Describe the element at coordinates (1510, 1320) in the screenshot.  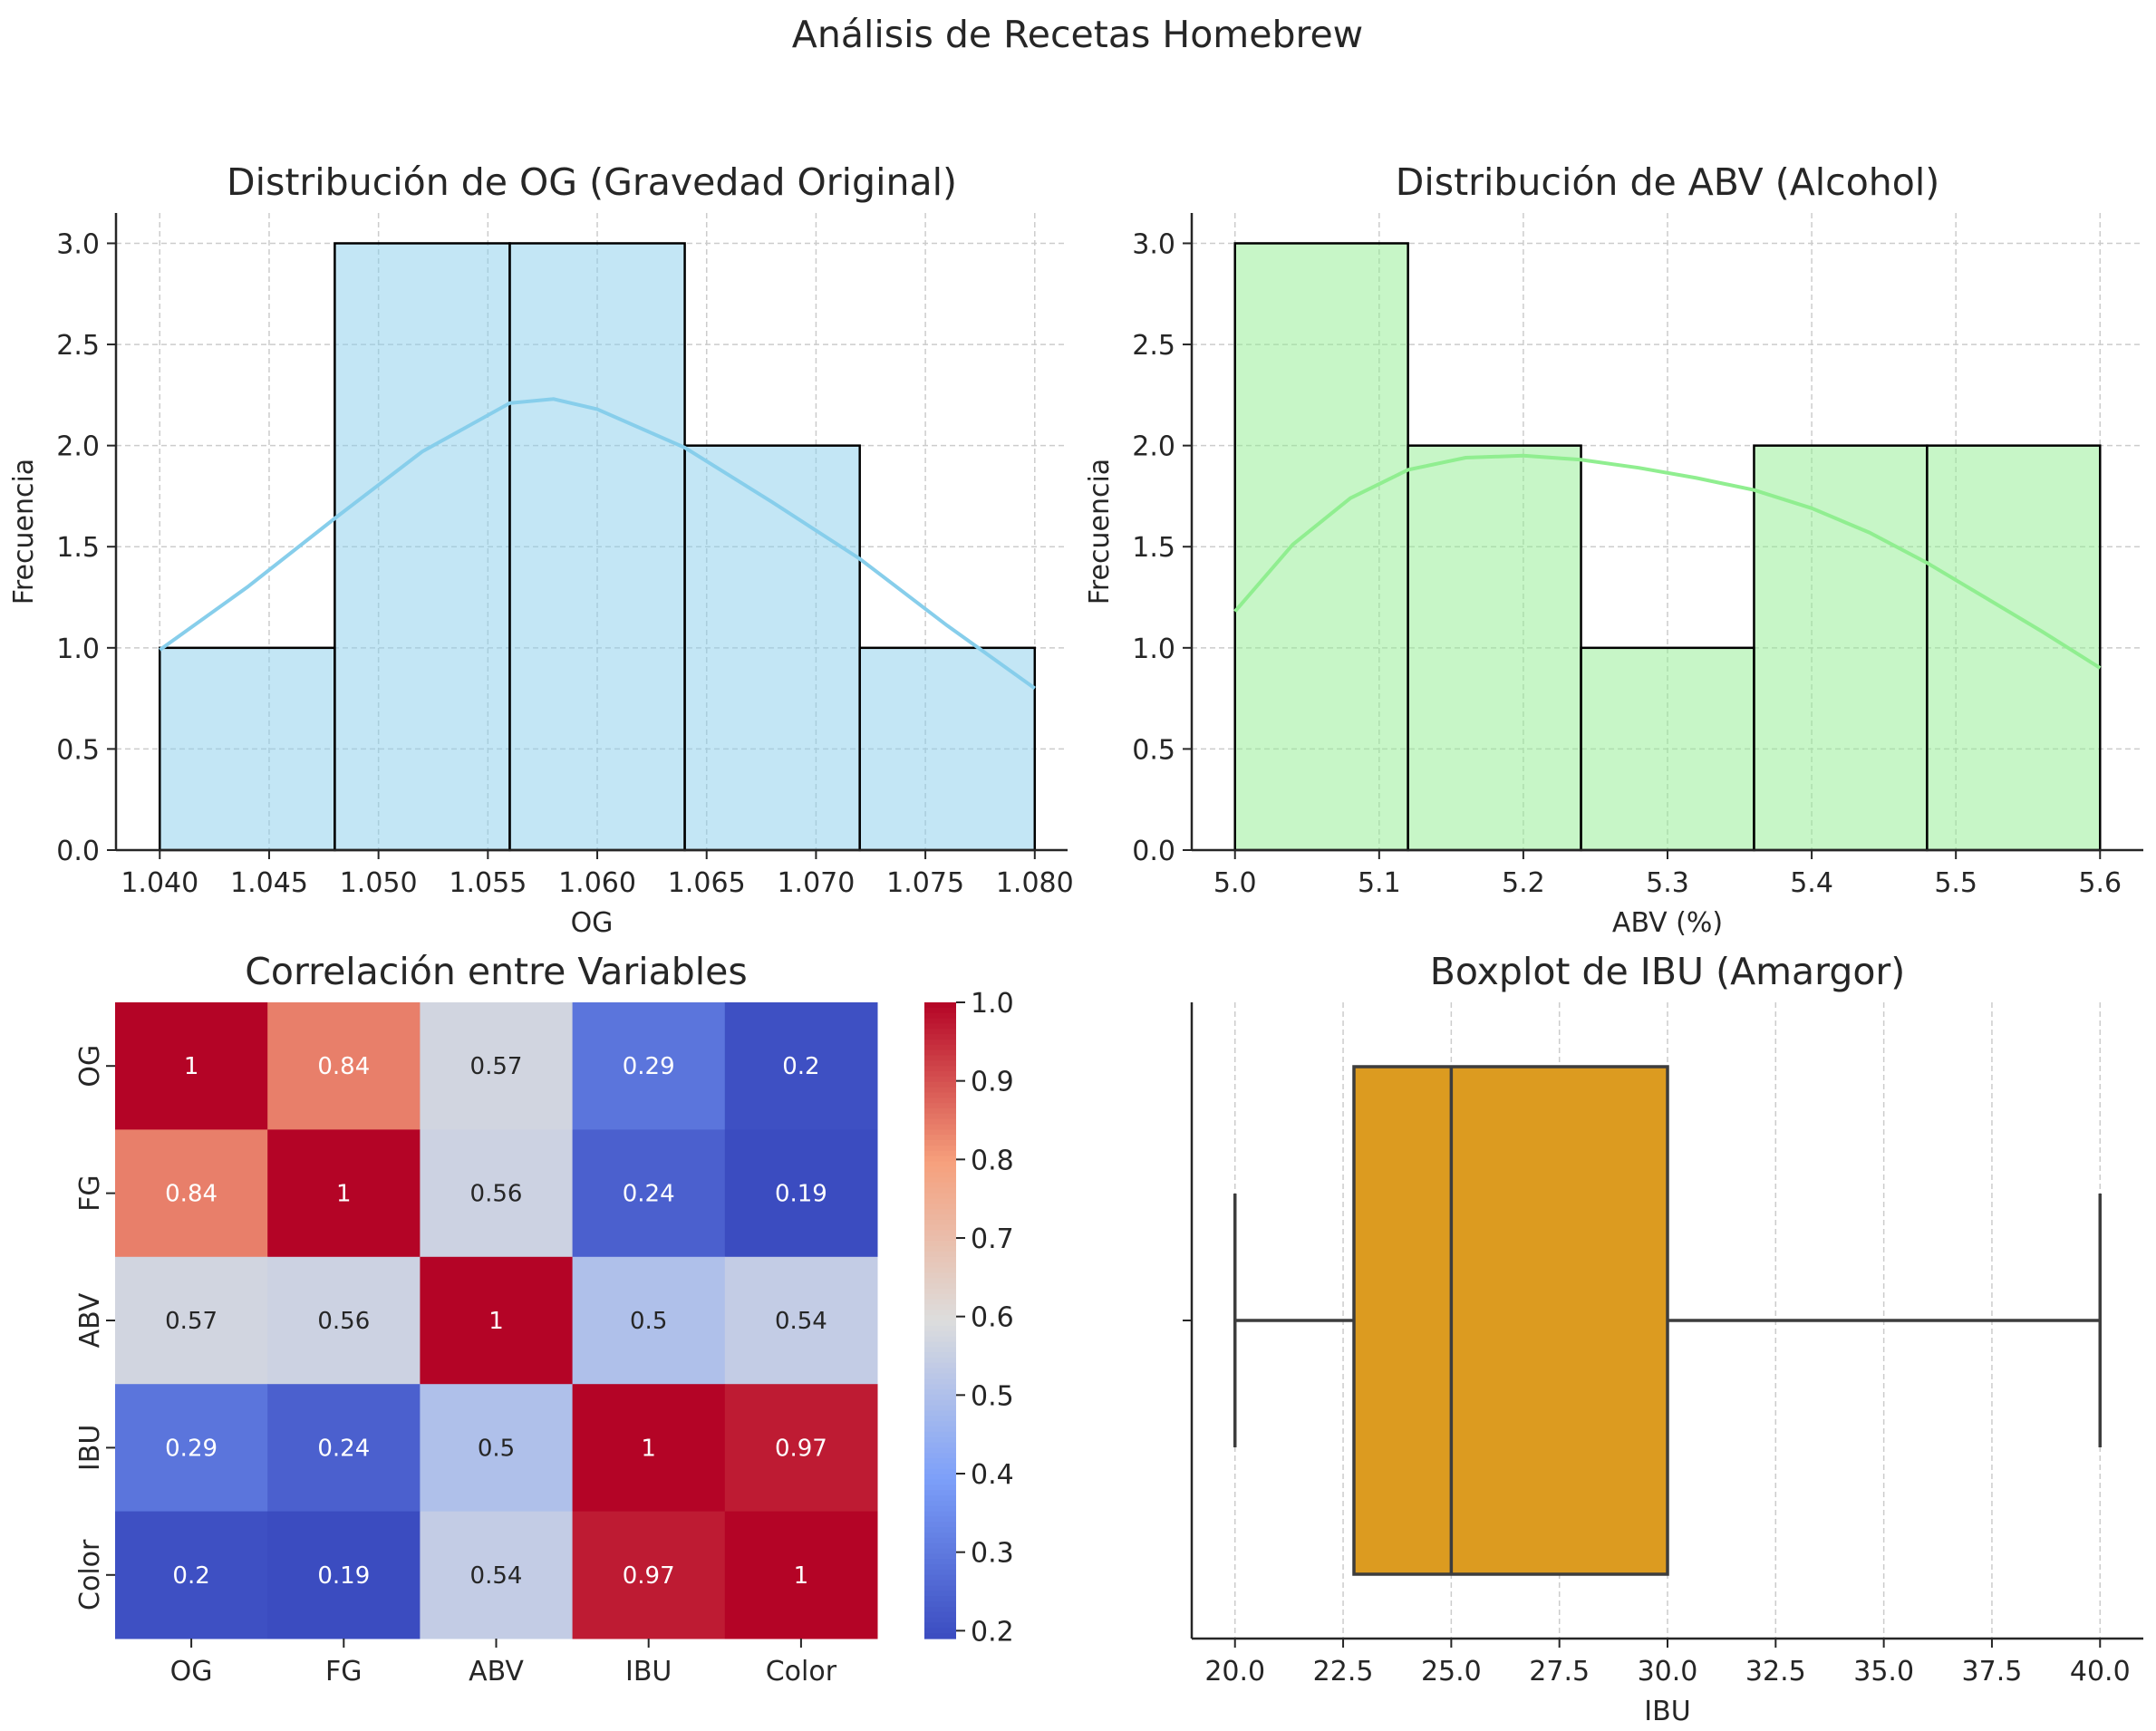
I see `iqr-box` at that location.